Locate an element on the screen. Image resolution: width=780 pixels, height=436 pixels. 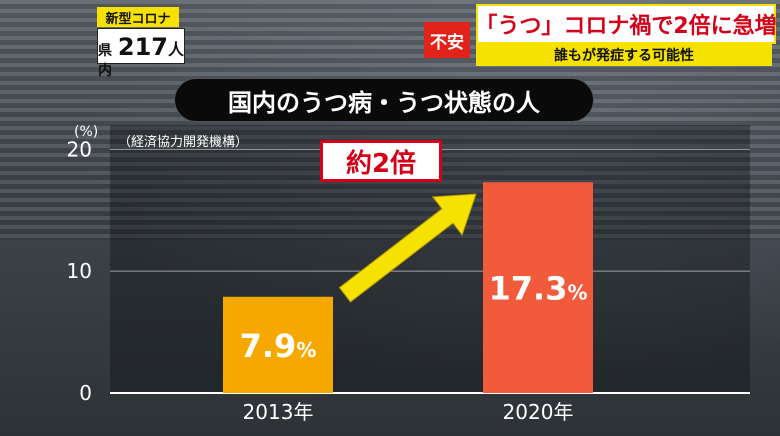
trend-arrow is located at coordinates (407, 248).